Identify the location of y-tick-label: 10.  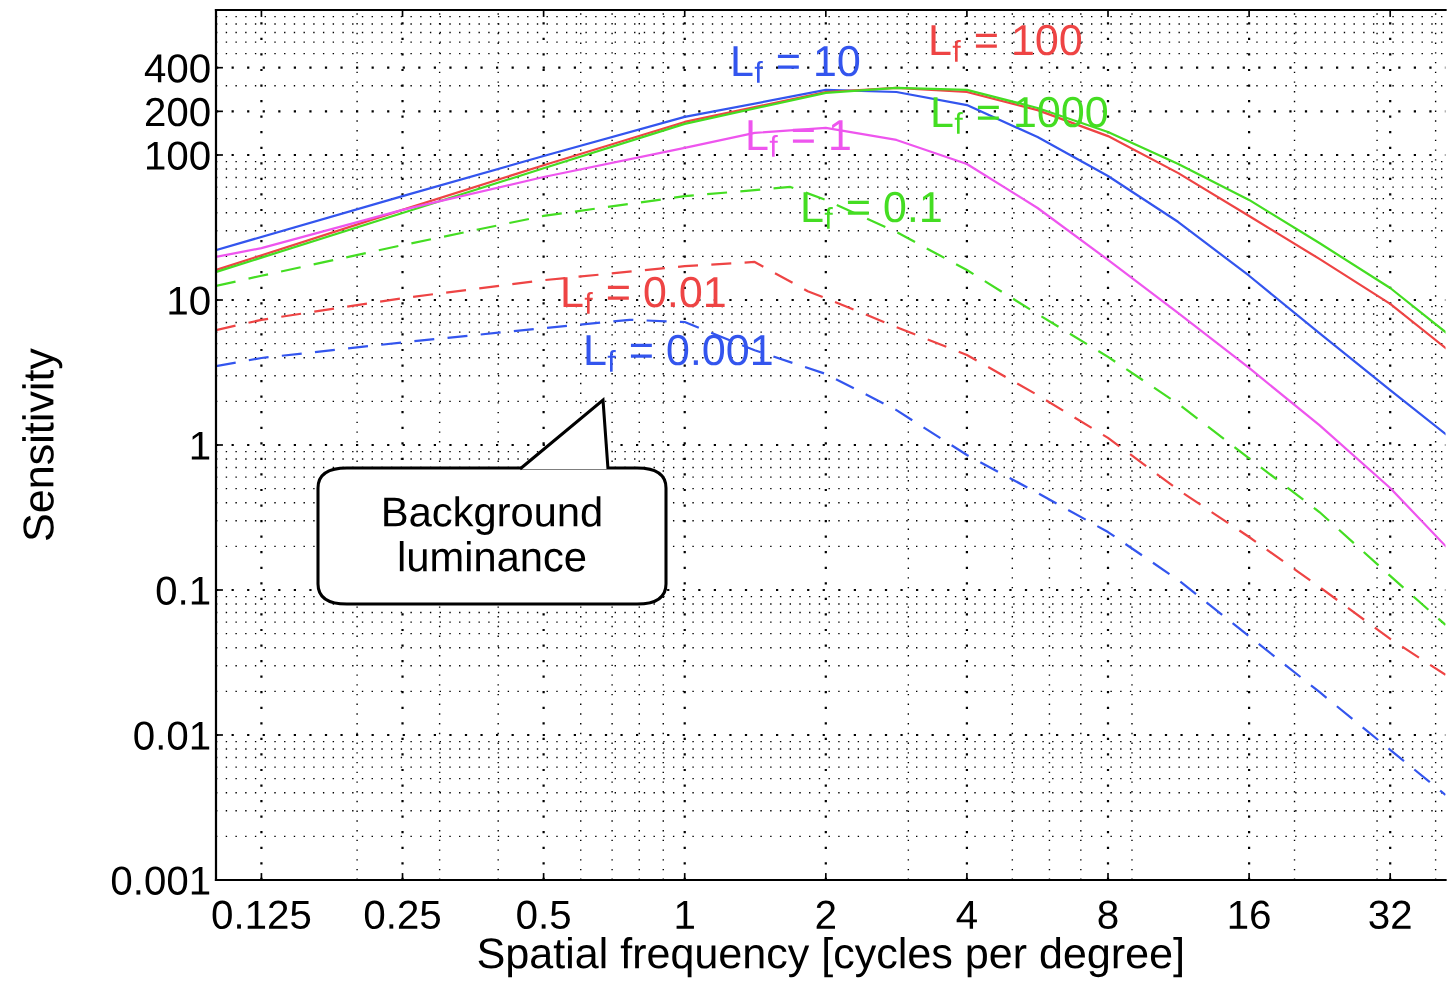
(189, 300).